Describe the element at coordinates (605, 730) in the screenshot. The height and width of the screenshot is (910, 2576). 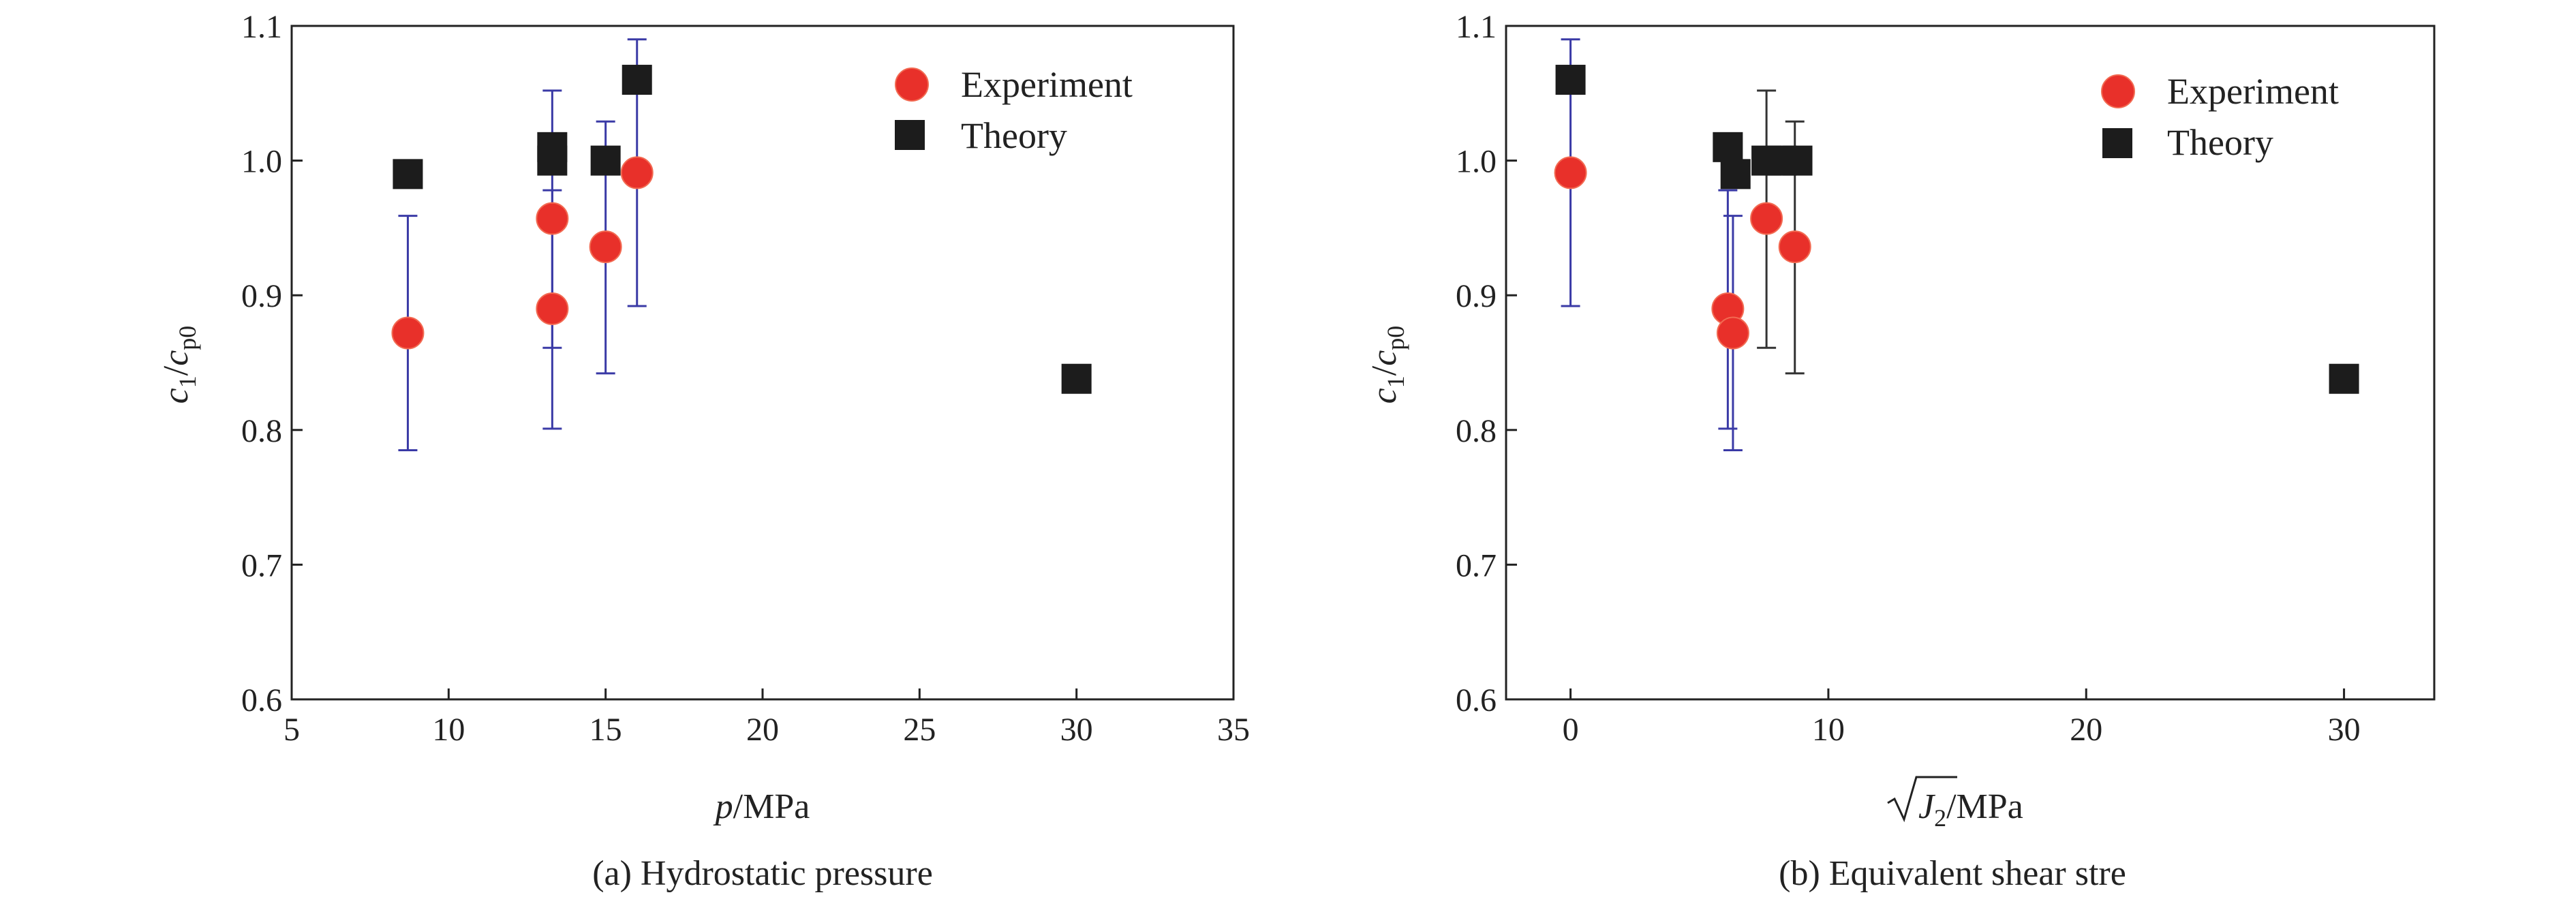
I see `x-tick-label: 15` at that location.